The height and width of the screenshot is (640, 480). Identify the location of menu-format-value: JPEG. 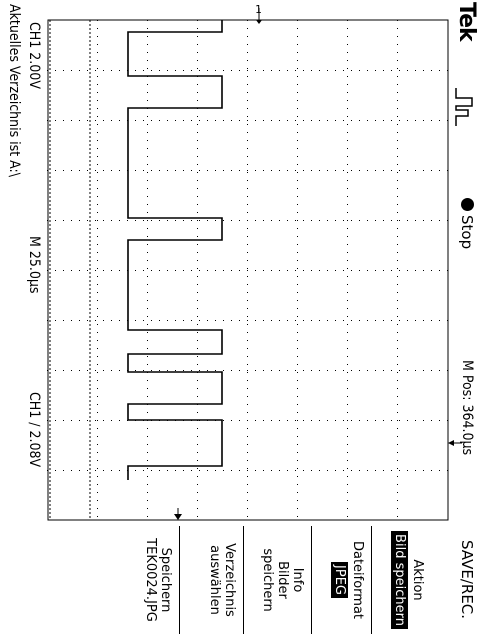
(340, 580).